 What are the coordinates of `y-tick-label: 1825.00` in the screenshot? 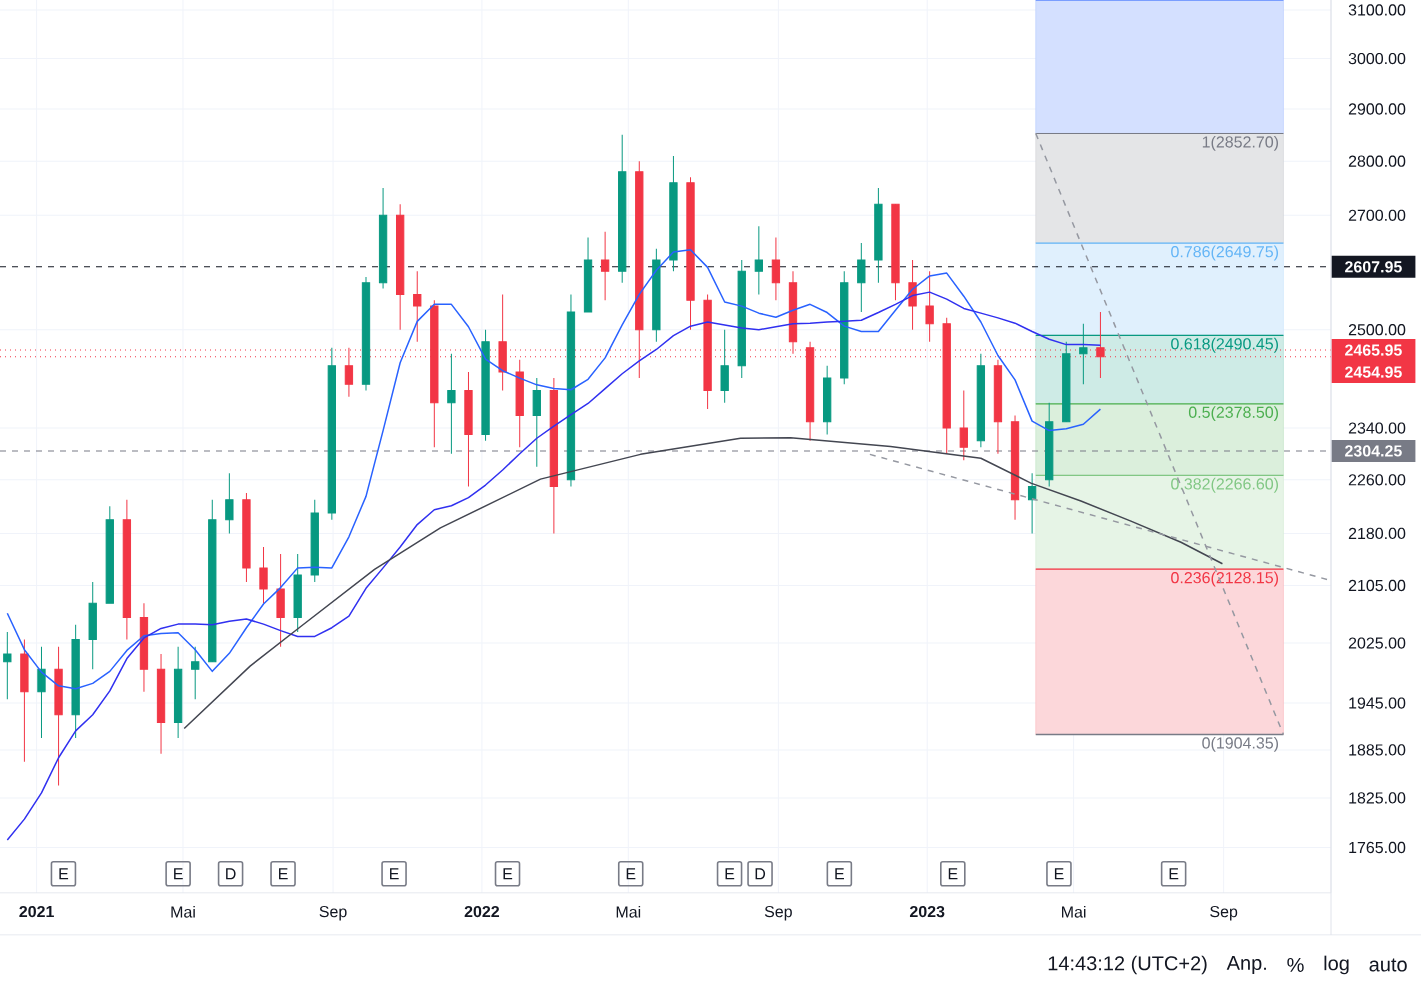 It's located at (1377, 798).